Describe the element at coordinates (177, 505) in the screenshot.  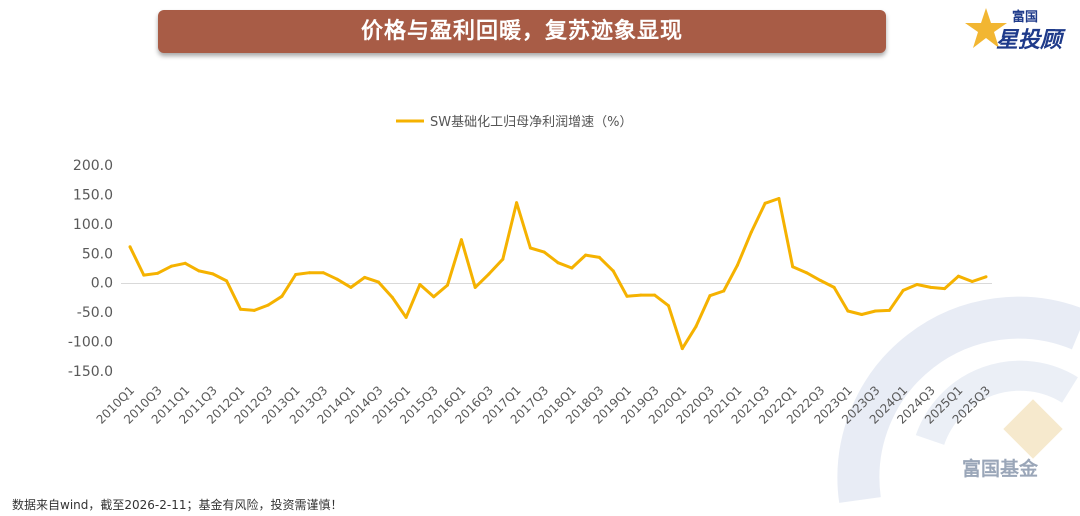
I see `footer-note: 数据来自wind，截至2026-2-11；基金有风险，投资需谨慎！` at that location.